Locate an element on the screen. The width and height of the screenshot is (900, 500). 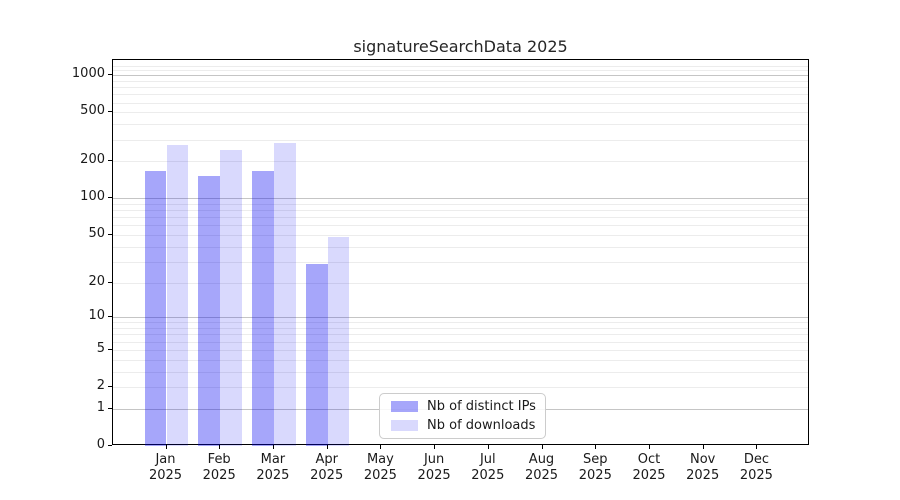
x-tick-mark-jan is located at coordinates (166, 447).